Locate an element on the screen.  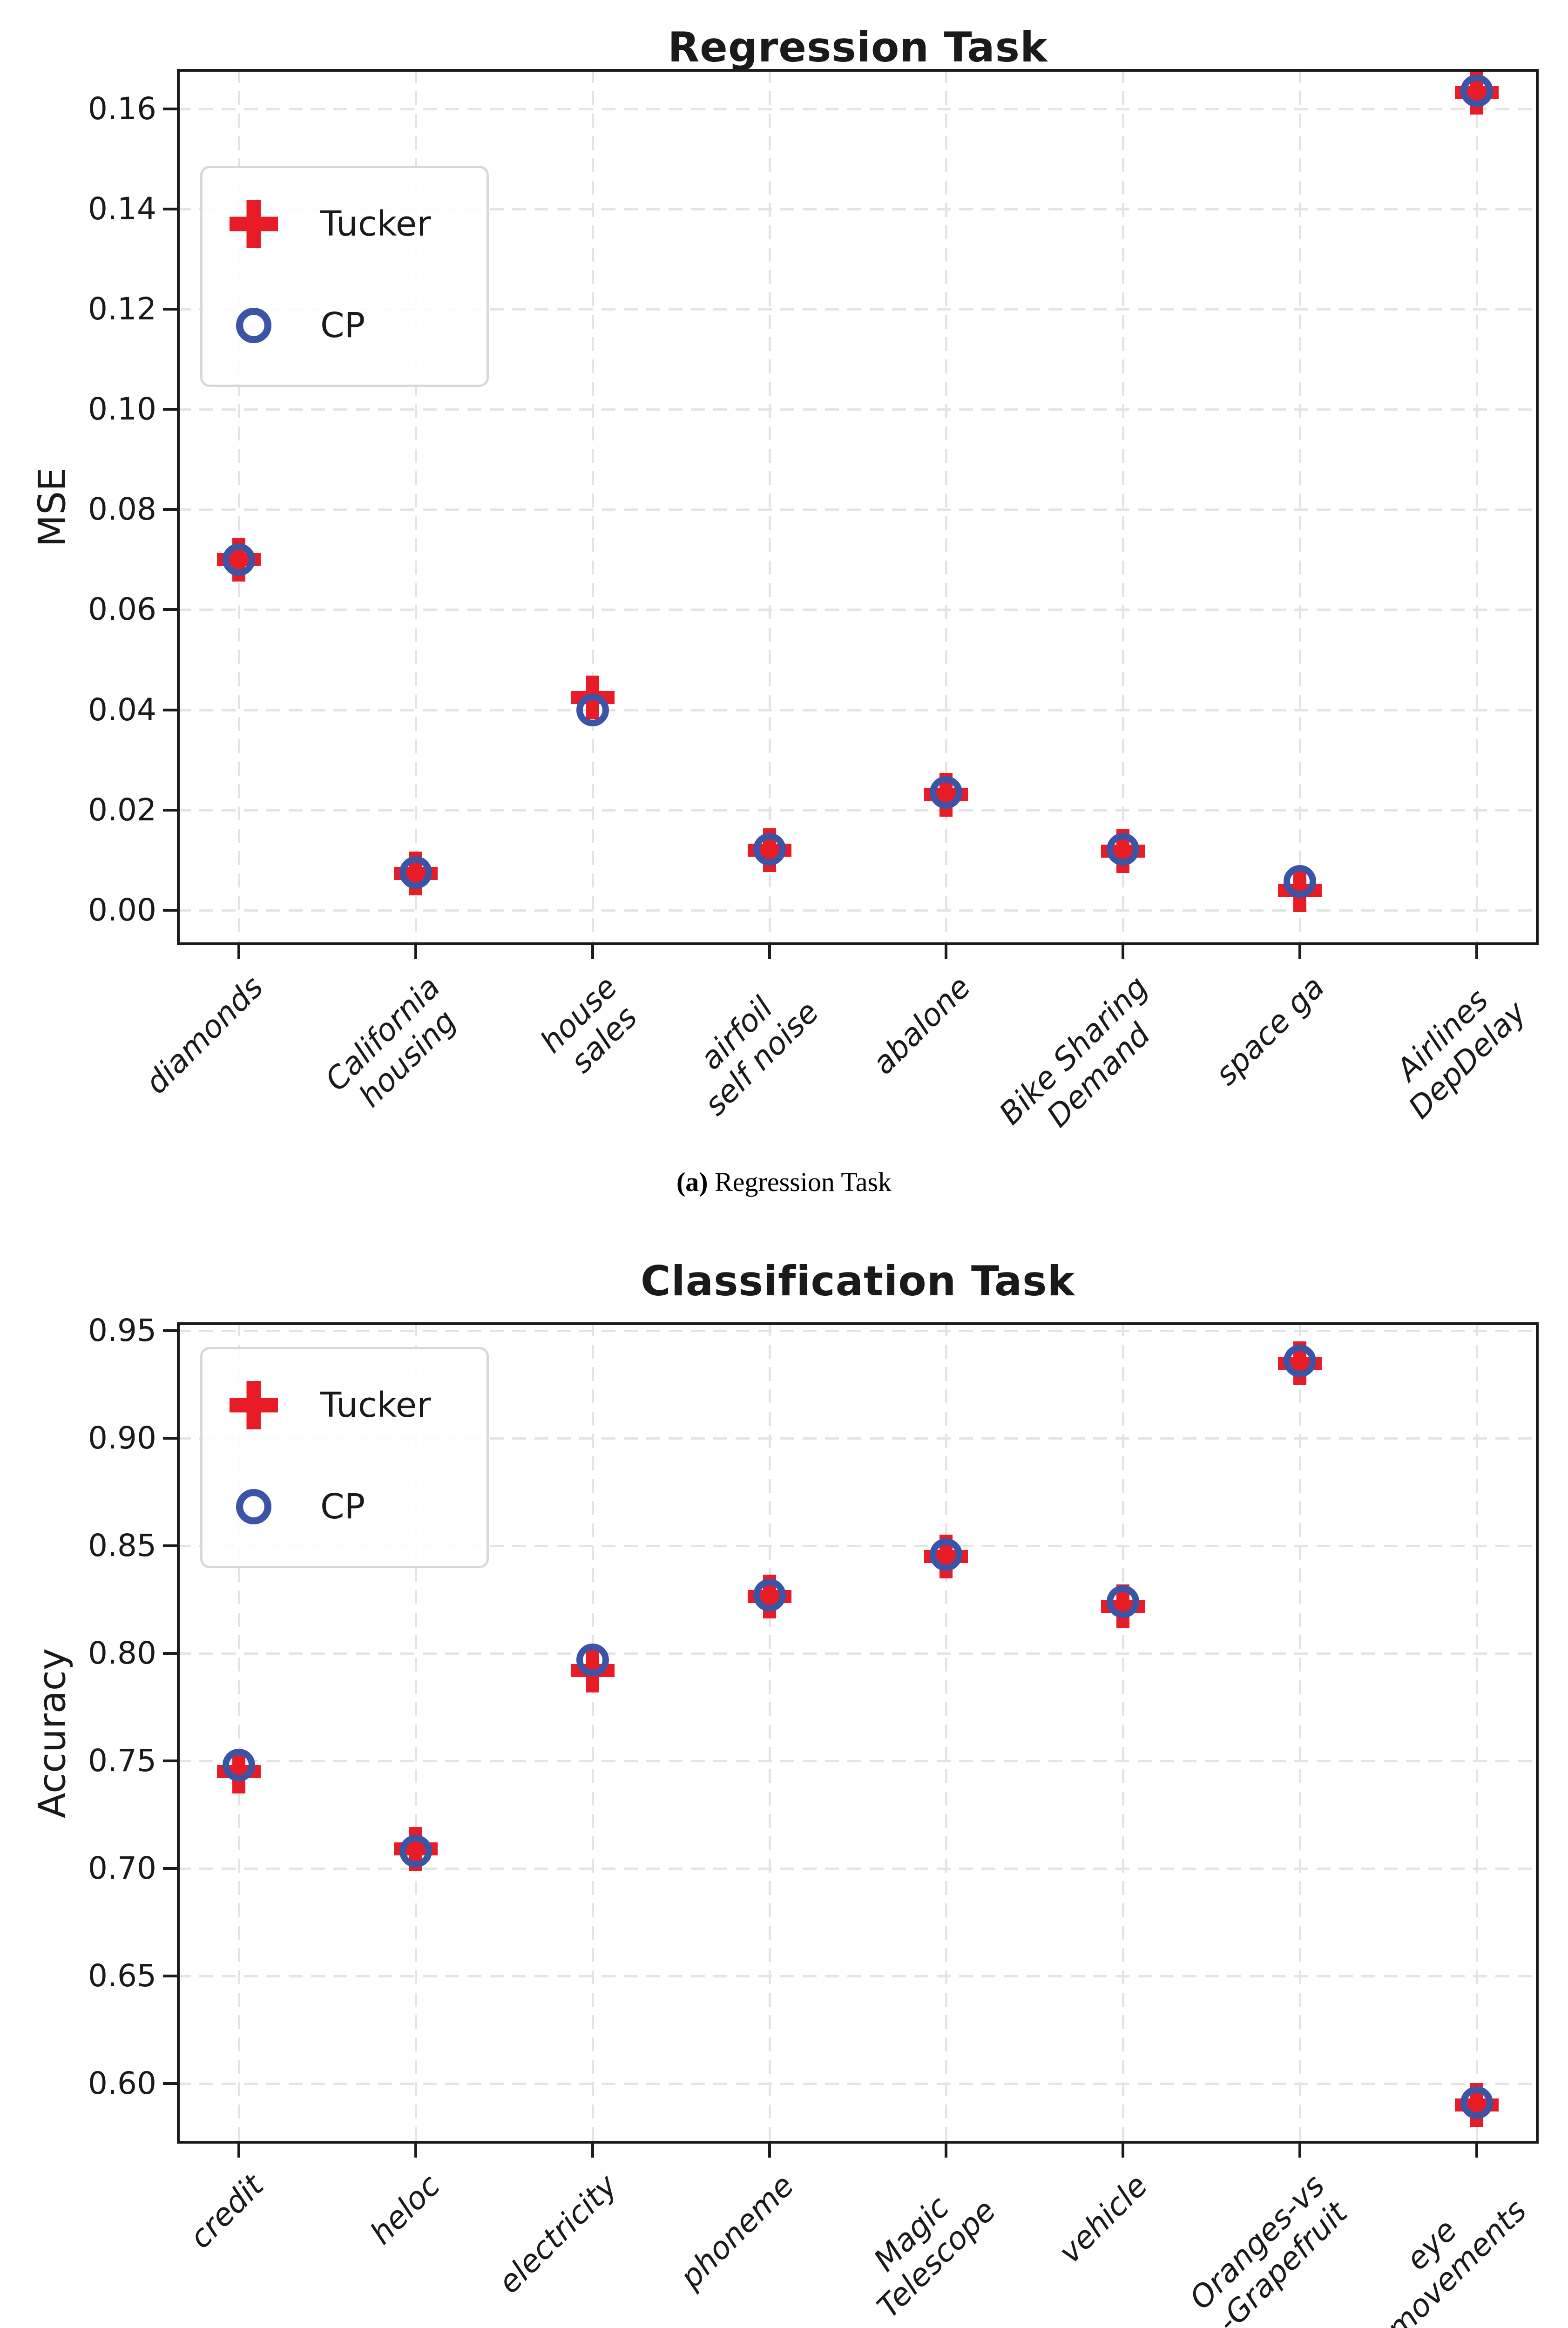
y-tick-label: 0.00 is located at coordinates (122, 910).